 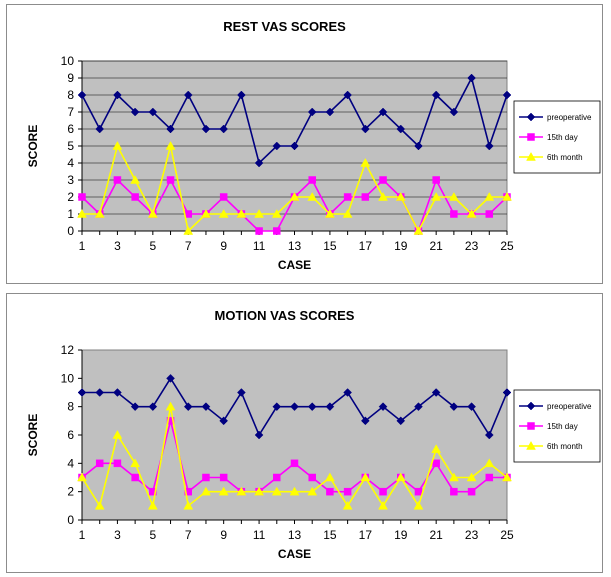 What do you see at coordinates (70, 520) in the screenshot?
I see `y-tick-label: 0` at bounding box center [70, 520].